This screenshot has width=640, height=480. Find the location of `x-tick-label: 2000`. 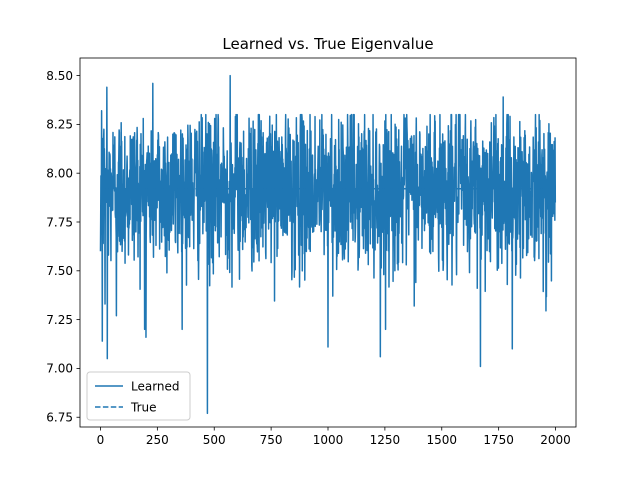

x-tick-label: 2000 is located at coordinates (555, 440).